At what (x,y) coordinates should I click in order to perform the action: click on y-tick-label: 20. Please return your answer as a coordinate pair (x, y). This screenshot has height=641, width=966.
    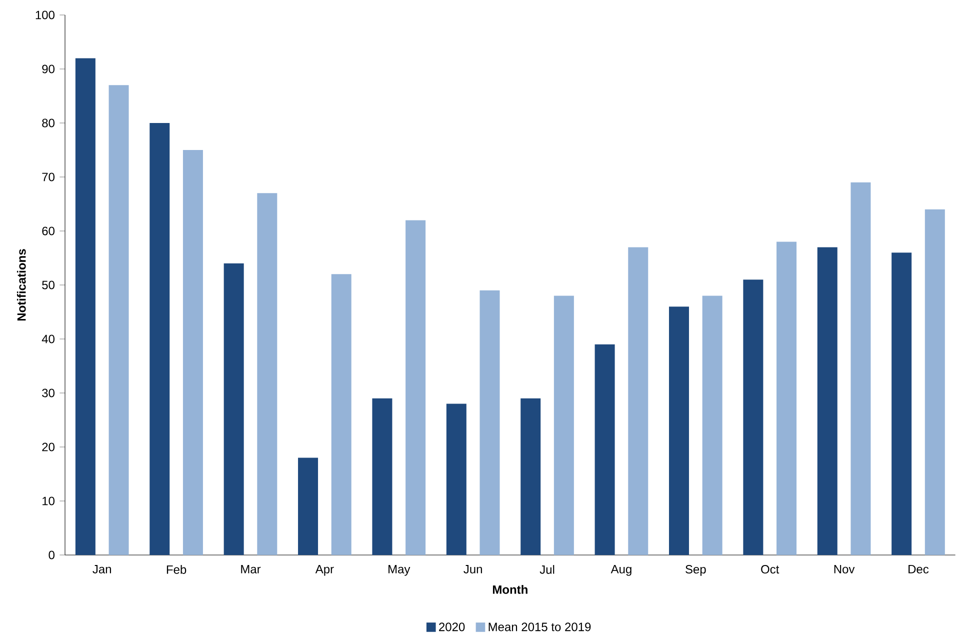
    Looking at the image, I should click on (48, 447).